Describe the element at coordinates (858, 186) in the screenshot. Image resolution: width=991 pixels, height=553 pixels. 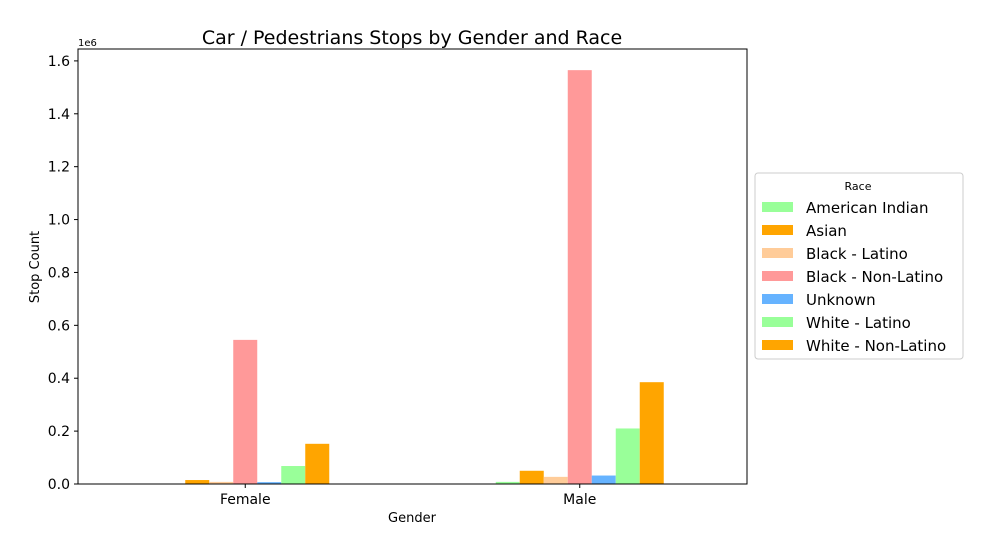
I see `legend-title: Race` at that location.